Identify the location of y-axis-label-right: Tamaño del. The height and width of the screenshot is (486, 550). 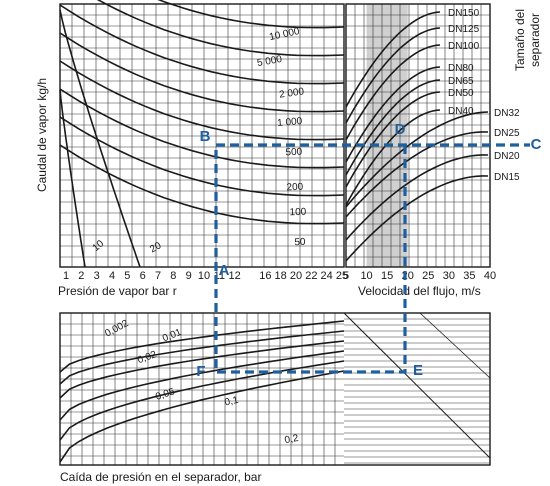
(520, 40).